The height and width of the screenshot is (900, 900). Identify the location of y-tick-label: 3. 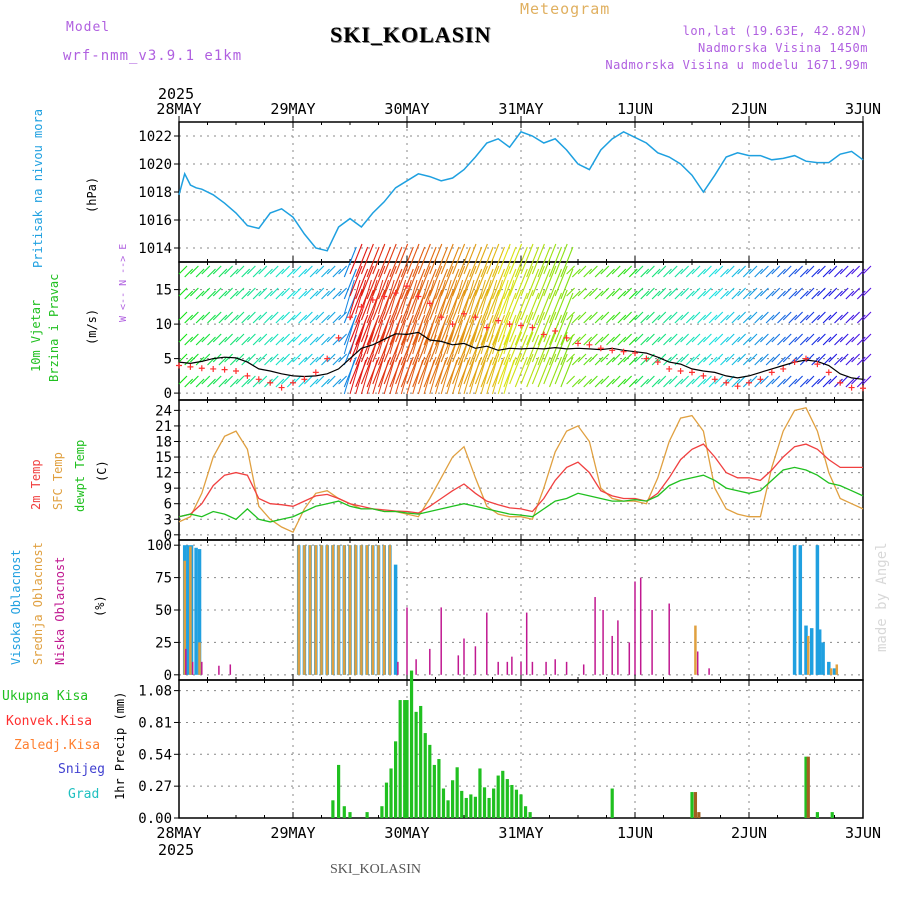
(168, 520).